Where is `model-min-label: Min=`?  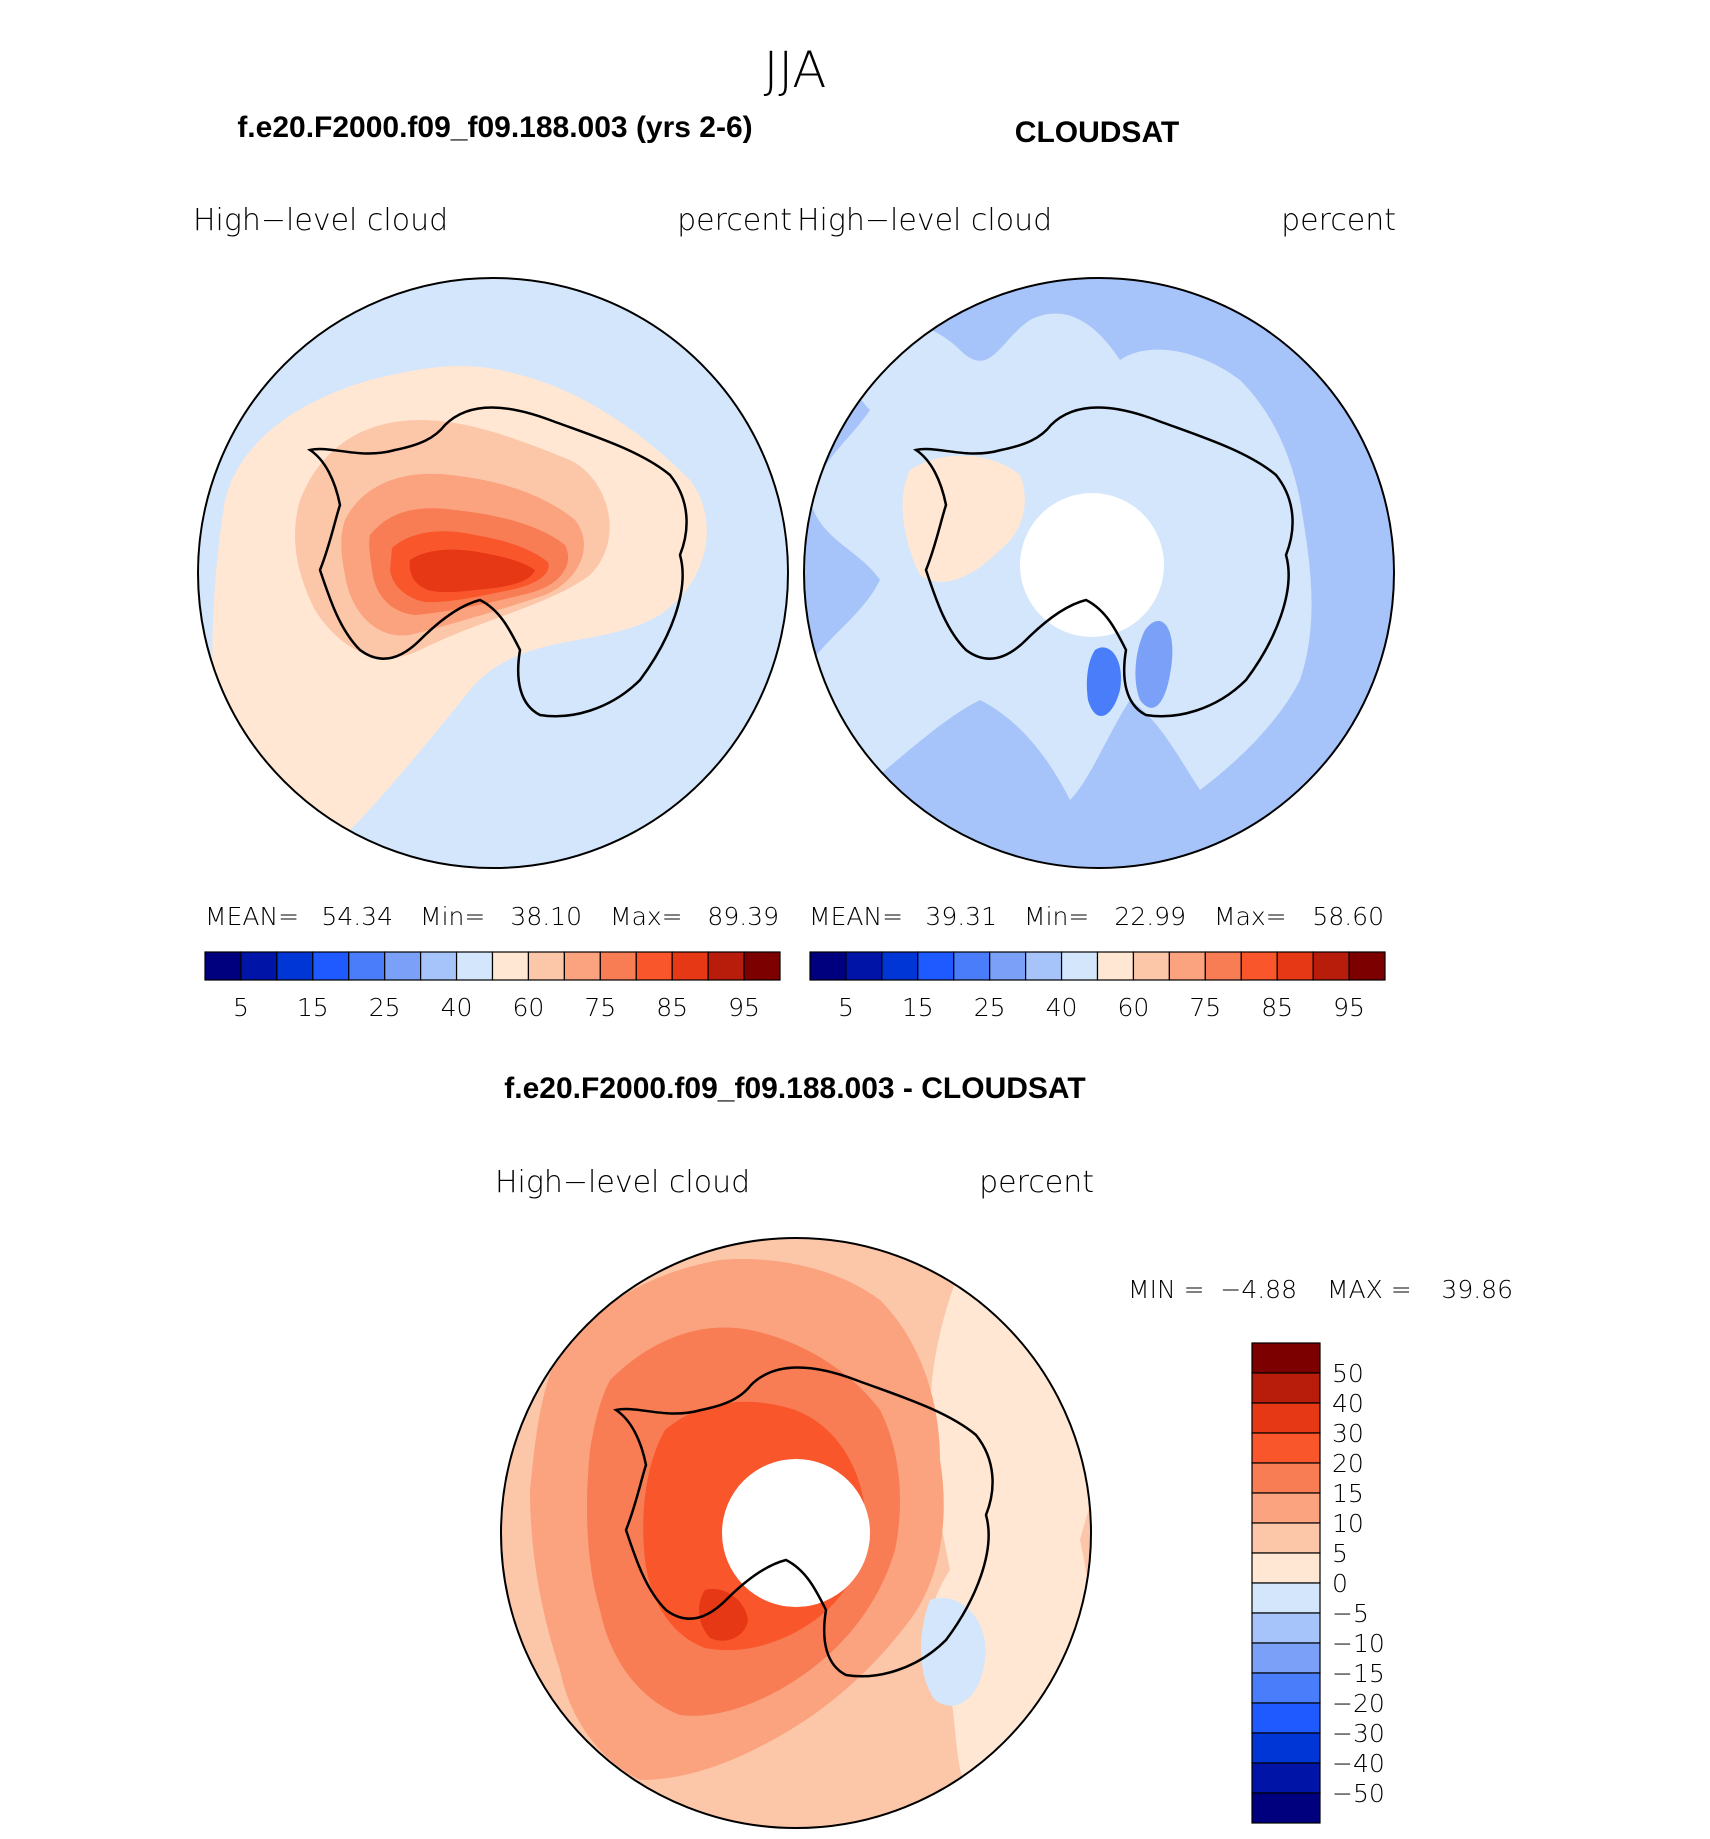 model-min-label: Min= is located at coordinates (452, 916).